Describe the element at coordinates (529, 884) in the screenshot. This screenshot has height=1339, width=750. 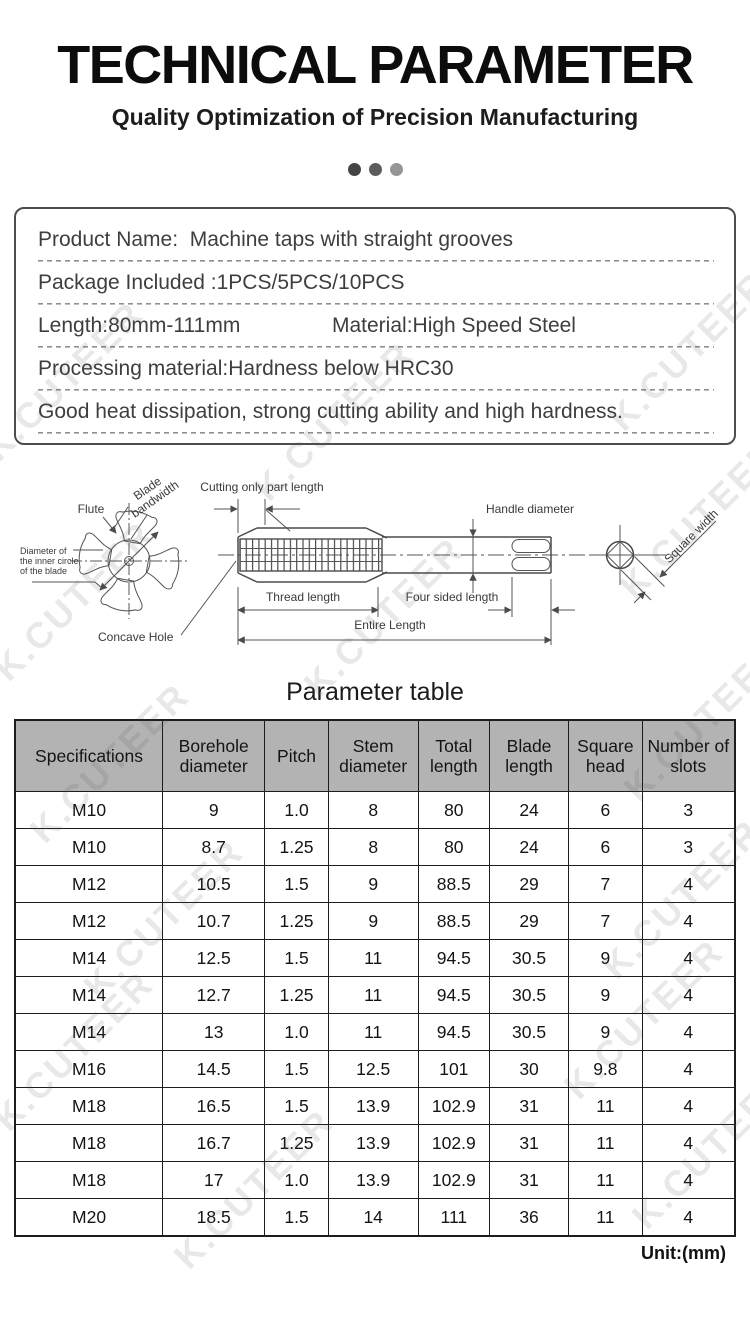
I see `table-cell: 29` at that location.